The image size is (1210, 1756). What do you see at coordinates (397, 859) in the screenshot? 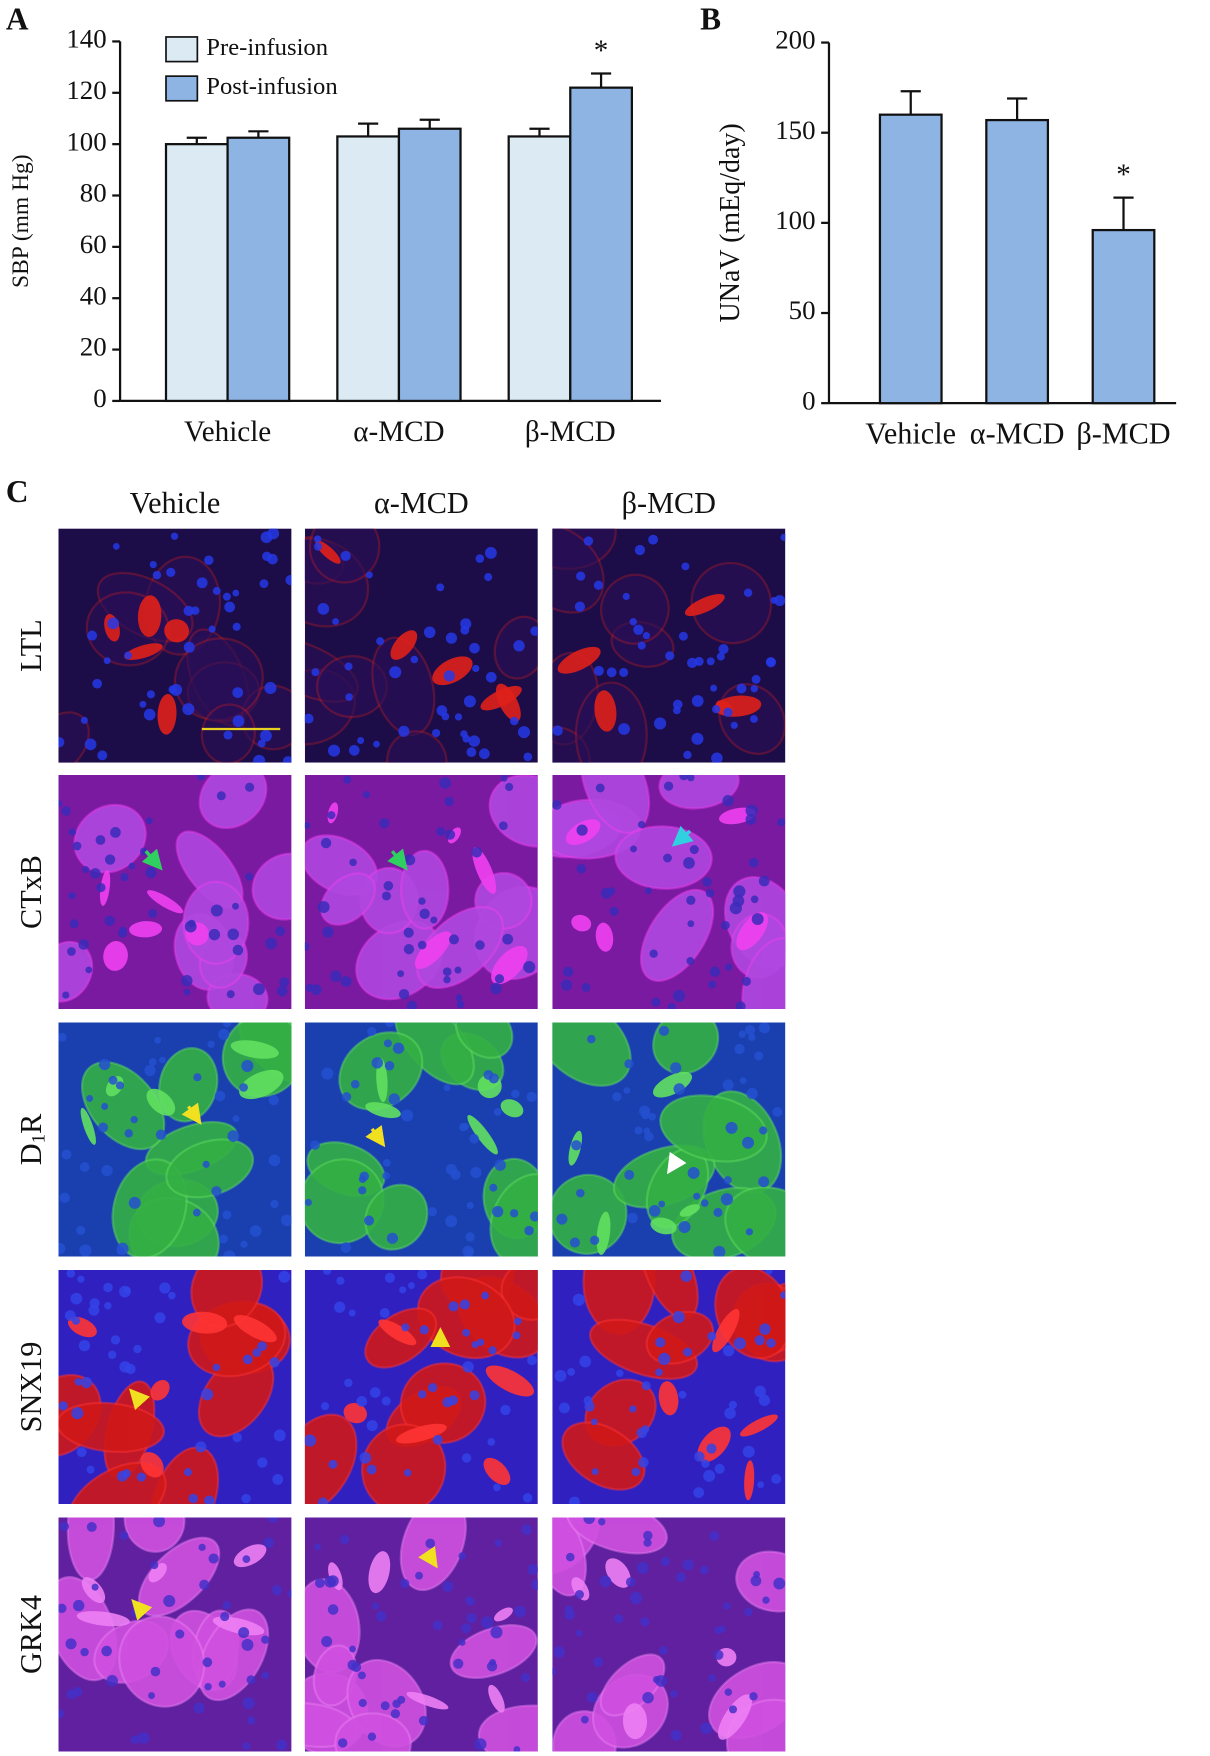
I see `arrow` at bounding box center [397, 859].